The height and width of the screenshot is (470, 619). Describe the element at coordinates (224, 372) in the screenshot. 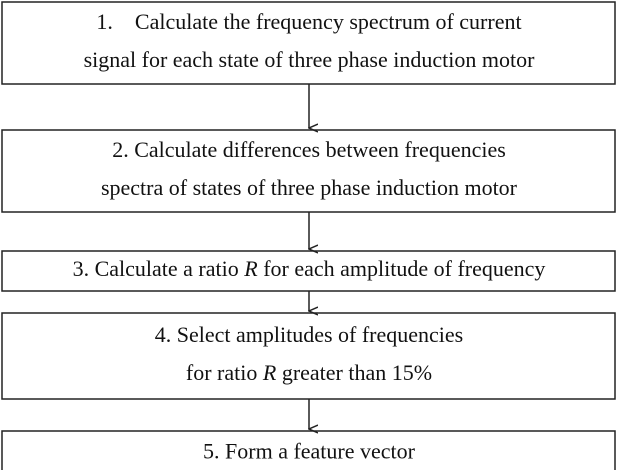

I see `text-segment: for ratio` at that location.